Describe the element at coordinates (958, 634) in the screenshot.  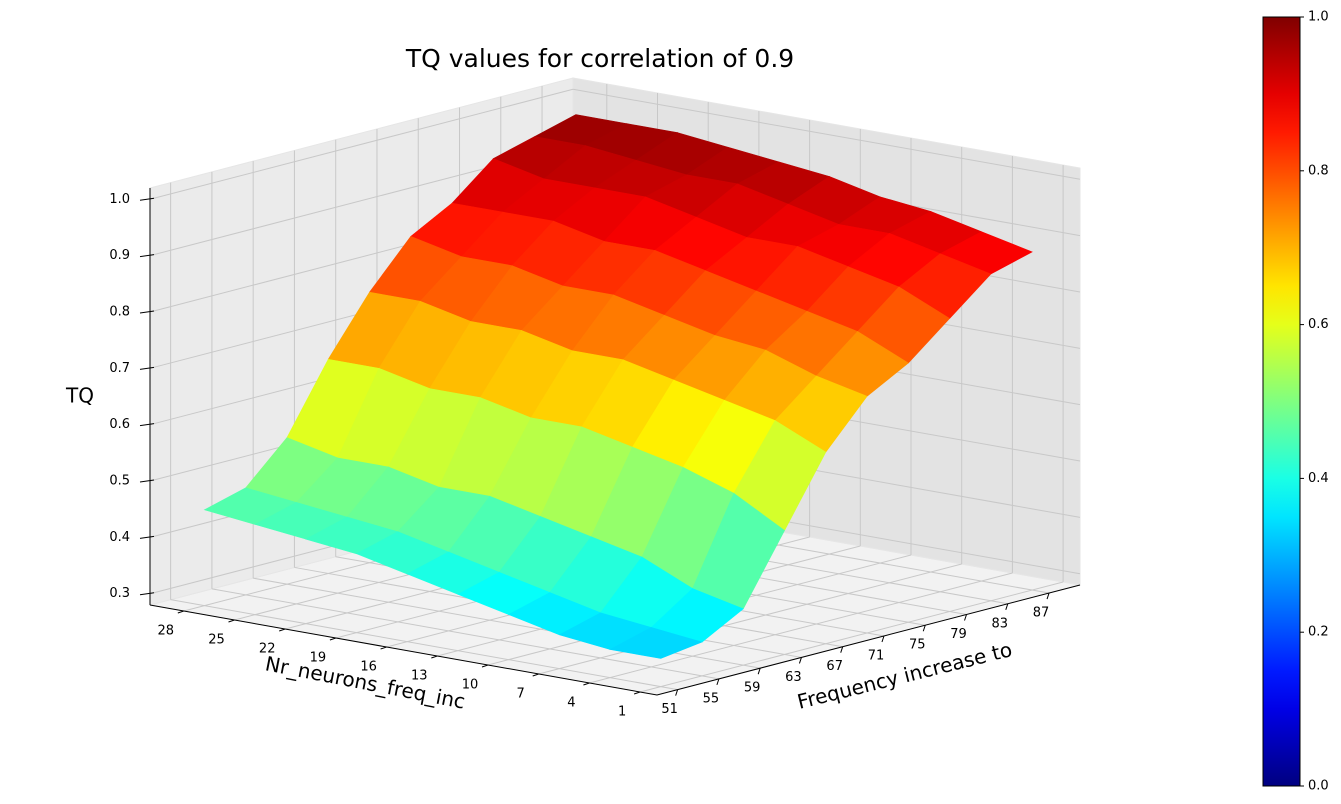
I see `x-tick-label: 79` at that location.